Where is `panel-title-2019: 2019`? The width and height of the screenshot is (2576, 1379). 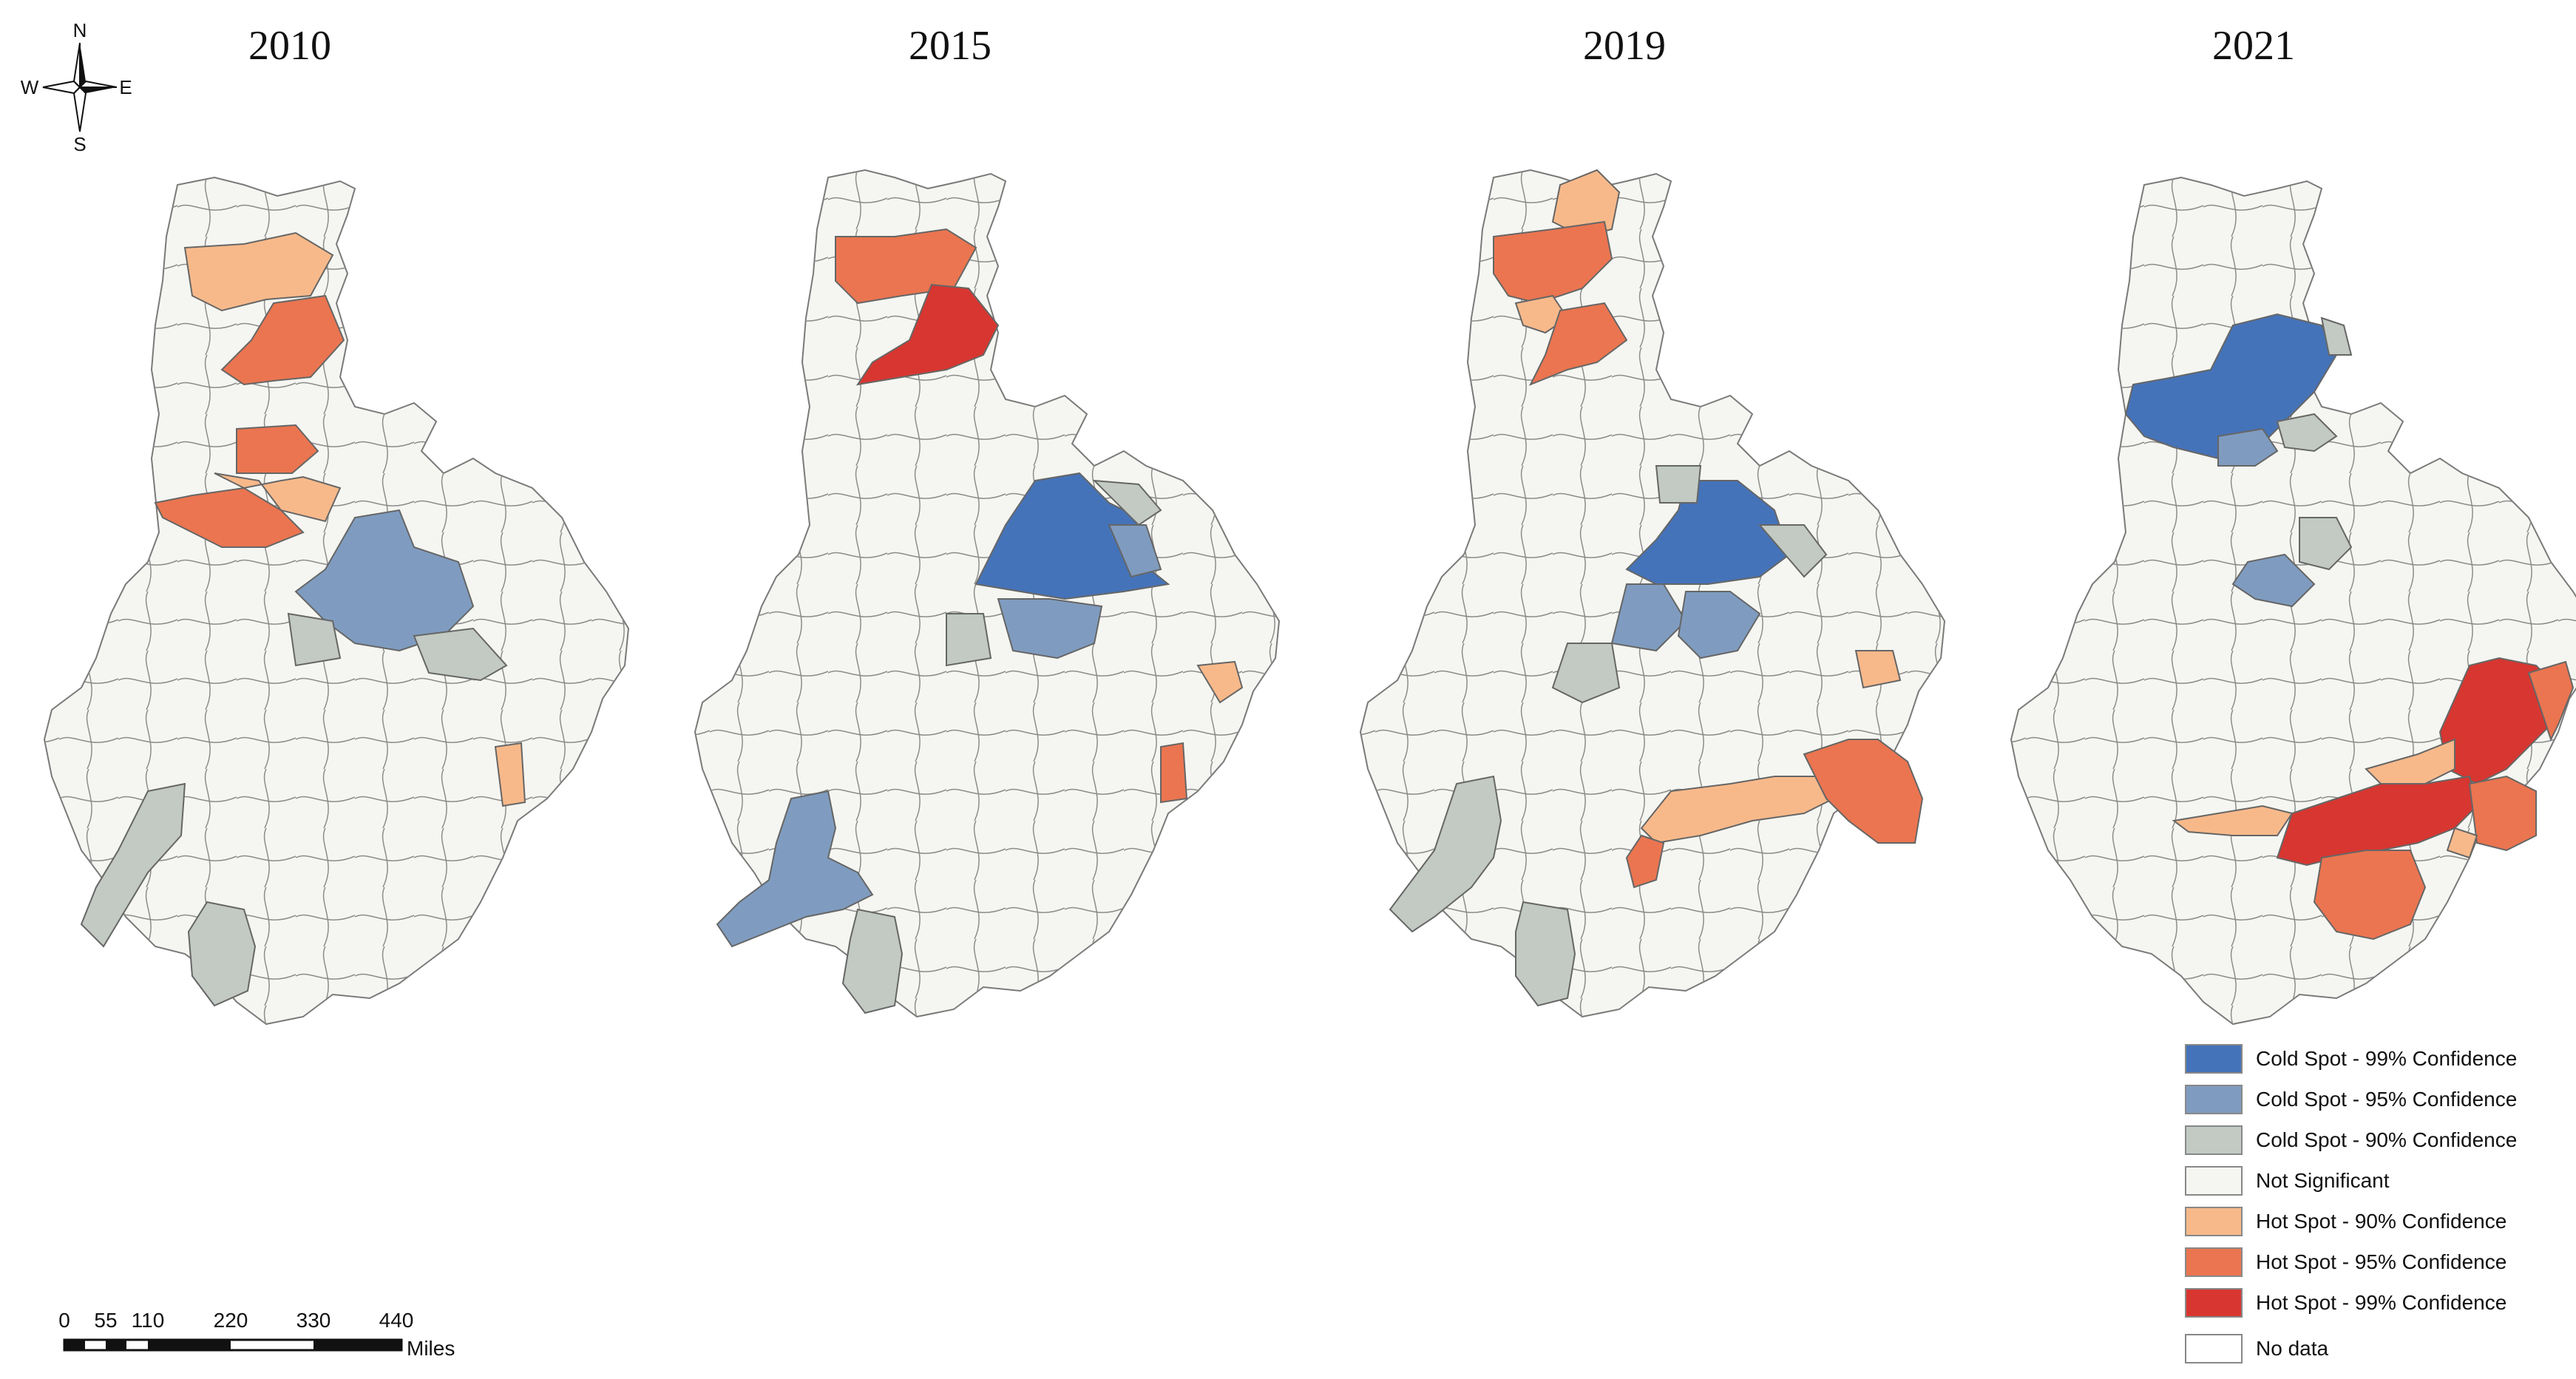 panel-title-2019: 2019 is located at coordinates (1624, 46).